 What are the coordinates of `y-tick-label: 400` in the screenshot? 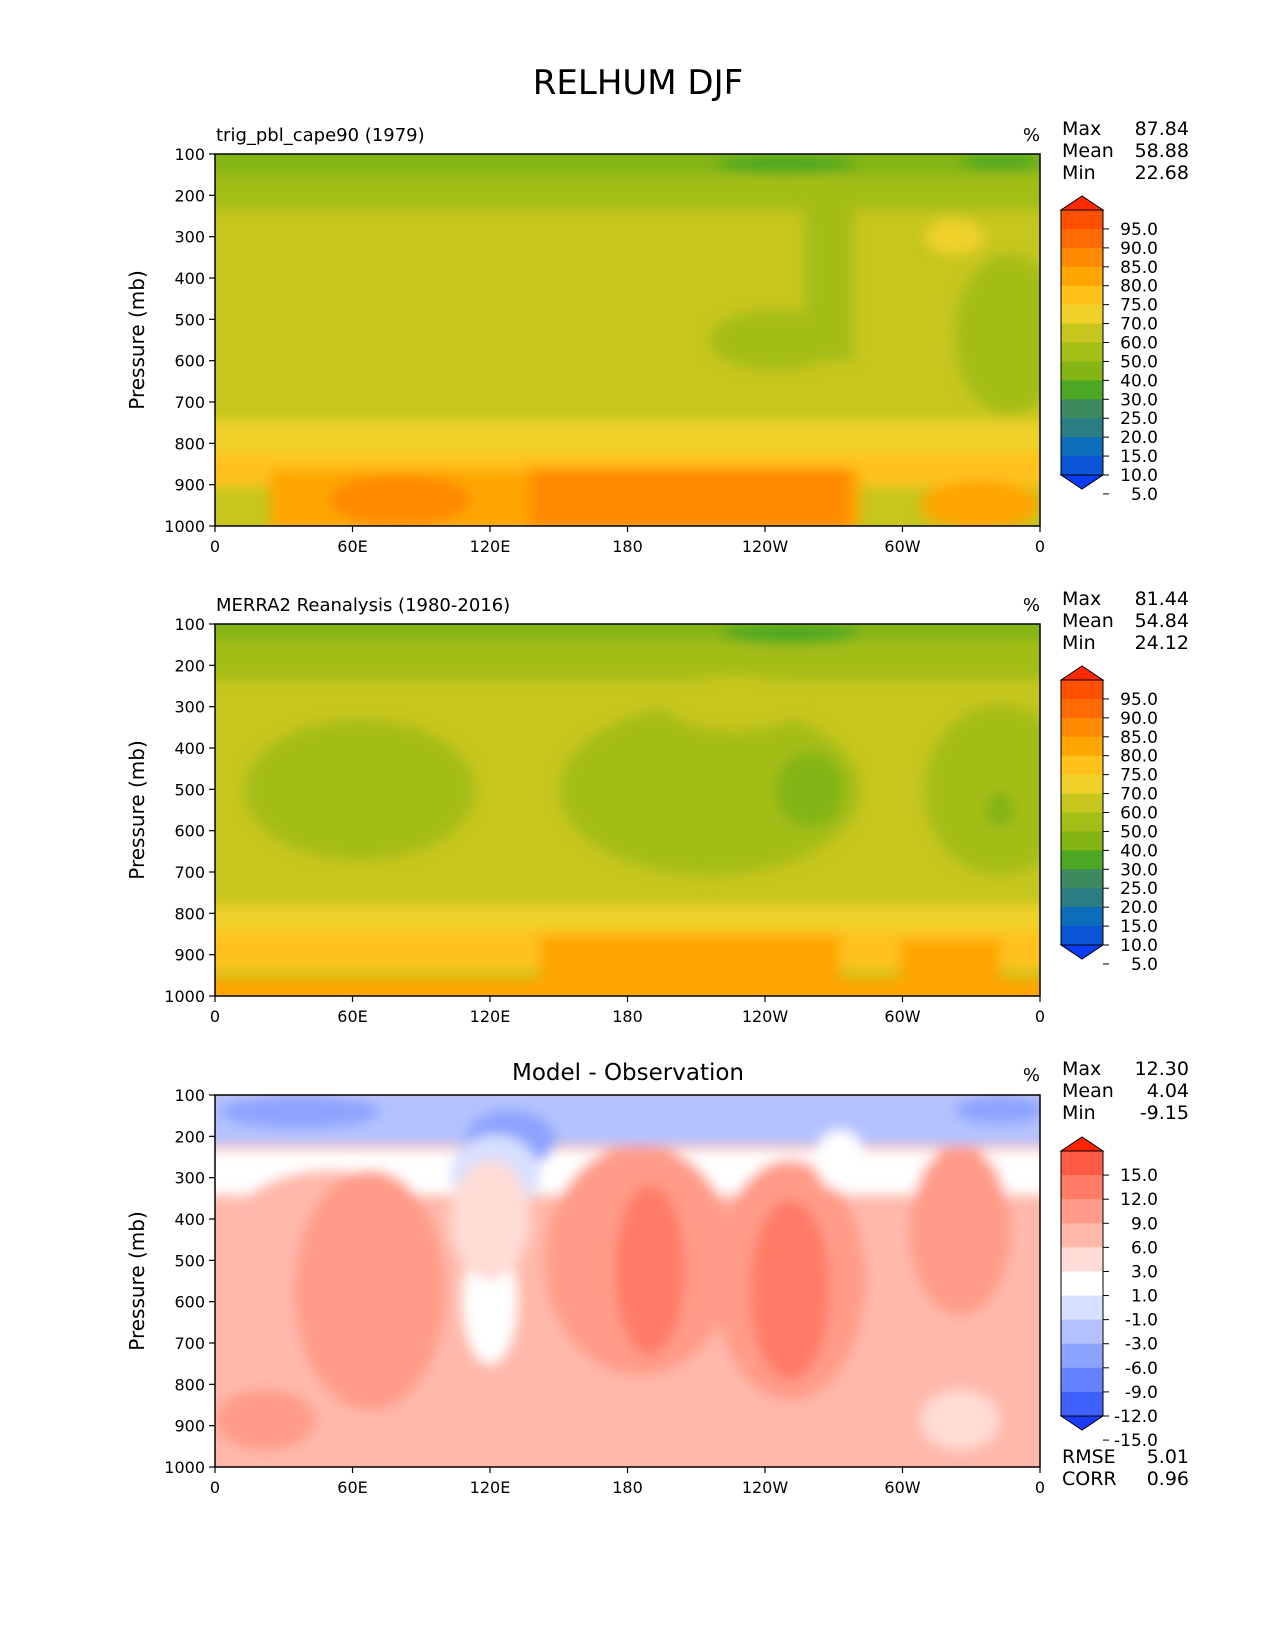 It's located at (189, 748).